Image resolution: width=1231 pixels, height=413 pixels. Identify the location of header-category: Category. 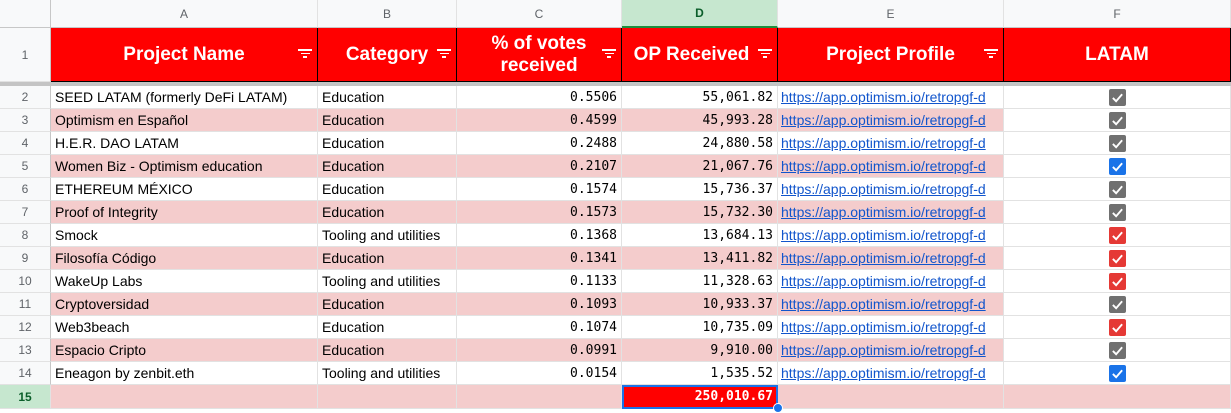
(387, 55).